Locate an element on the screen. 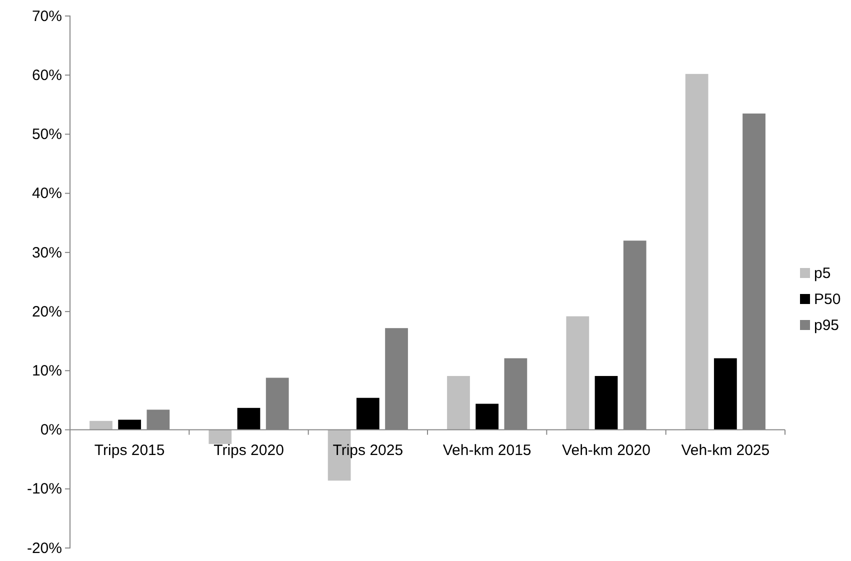 Image resolution: width=851 pixels, height=561 pixels. x-tick-label: Trips 2025 is located at coordinates (368, 450).